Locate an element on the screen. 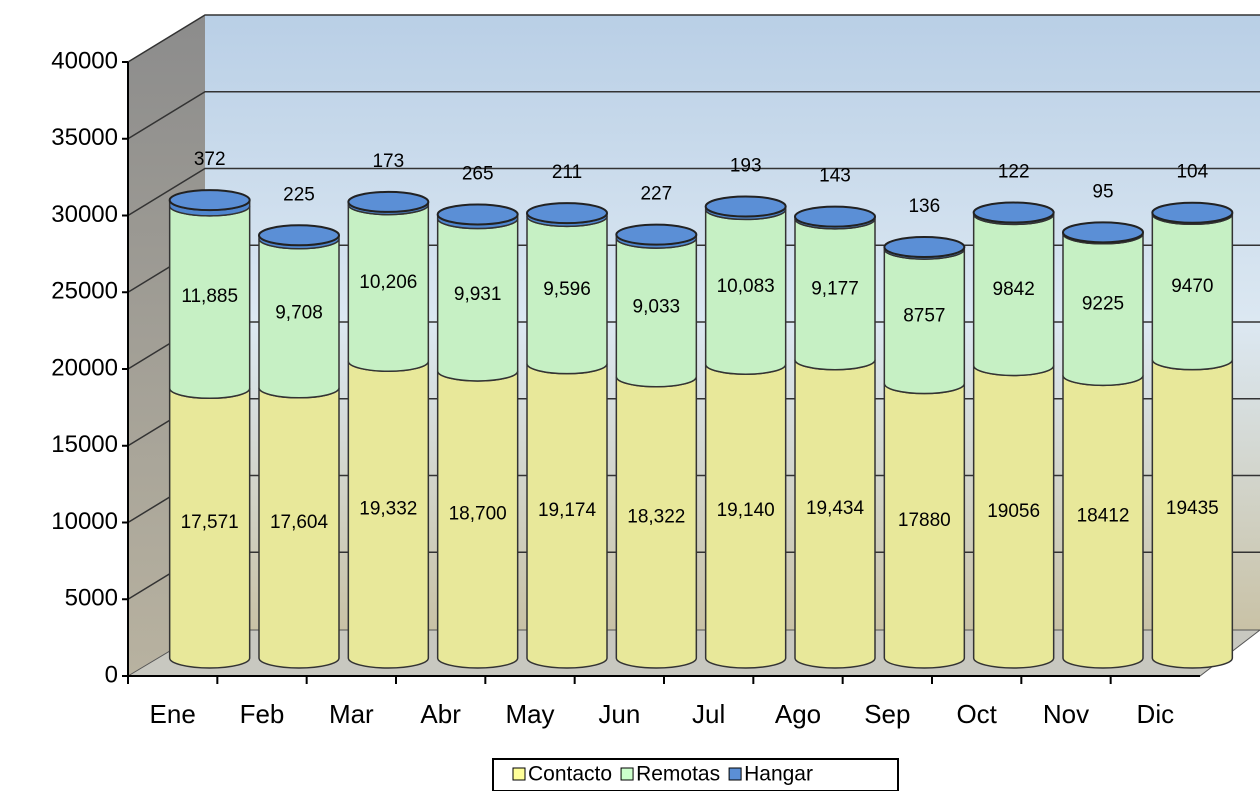  value-label: 225 is located at coordinates (299, 194).